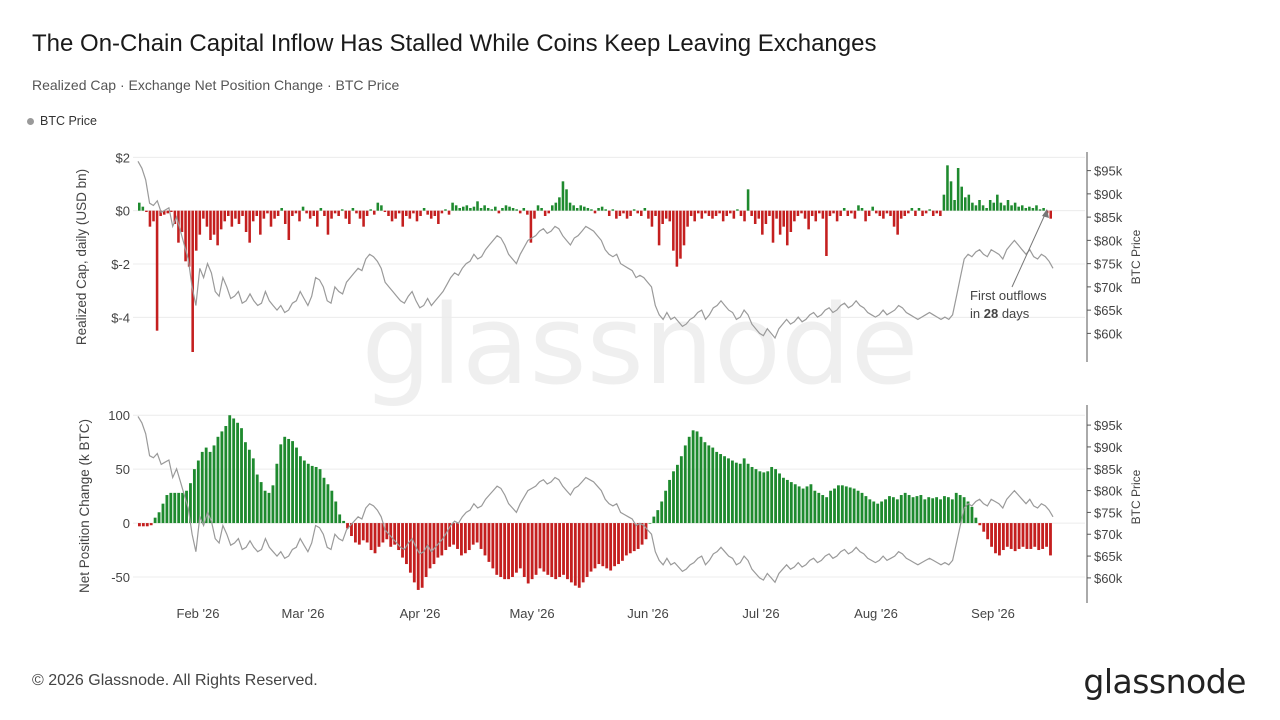 The height and width of the screenshot is (720, 1280). Describe the element at coordinates (977, 313) in the screenshot. I see `annotation-prefix: in` at that location.